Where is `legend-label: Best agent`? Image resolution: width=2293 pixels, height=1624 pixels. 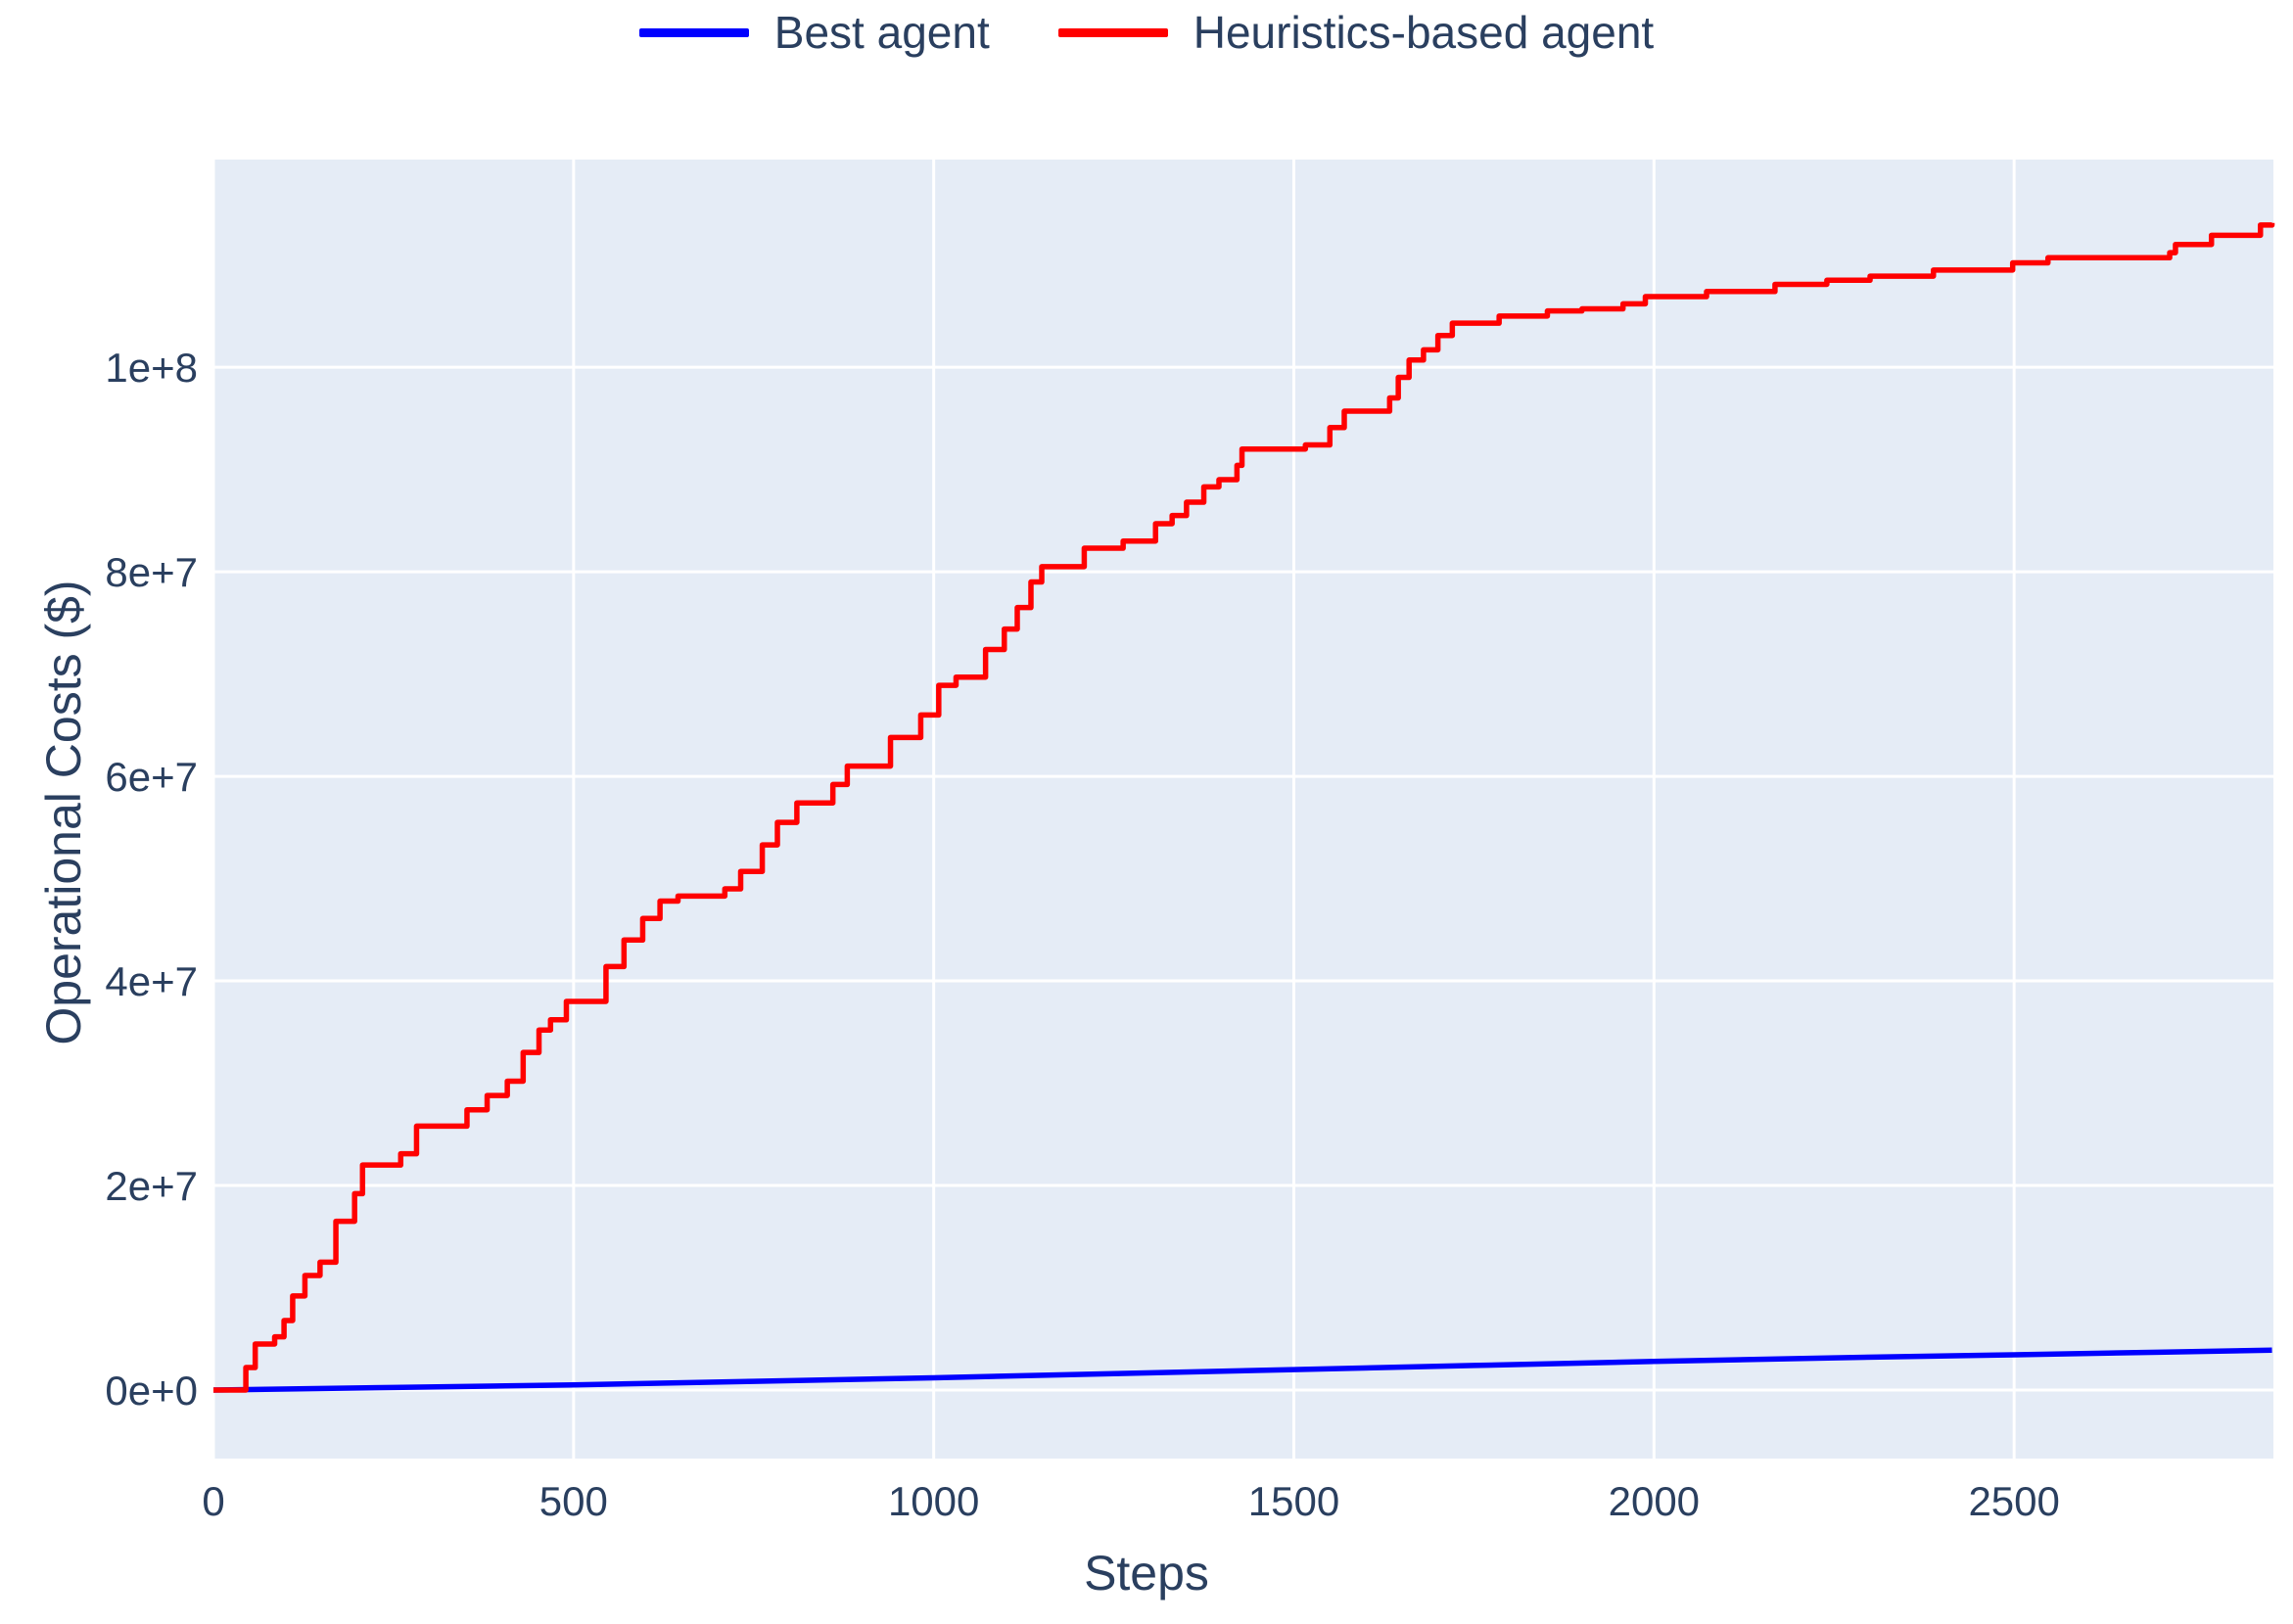
legend-label: Best agent is located at coordinates (881, 33).